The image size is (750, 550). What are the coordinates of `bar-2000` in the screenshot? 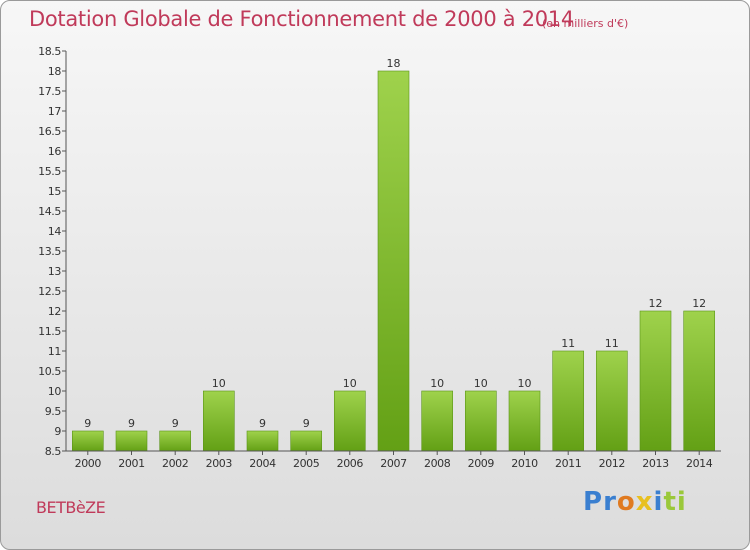 It's located at (88, 441).